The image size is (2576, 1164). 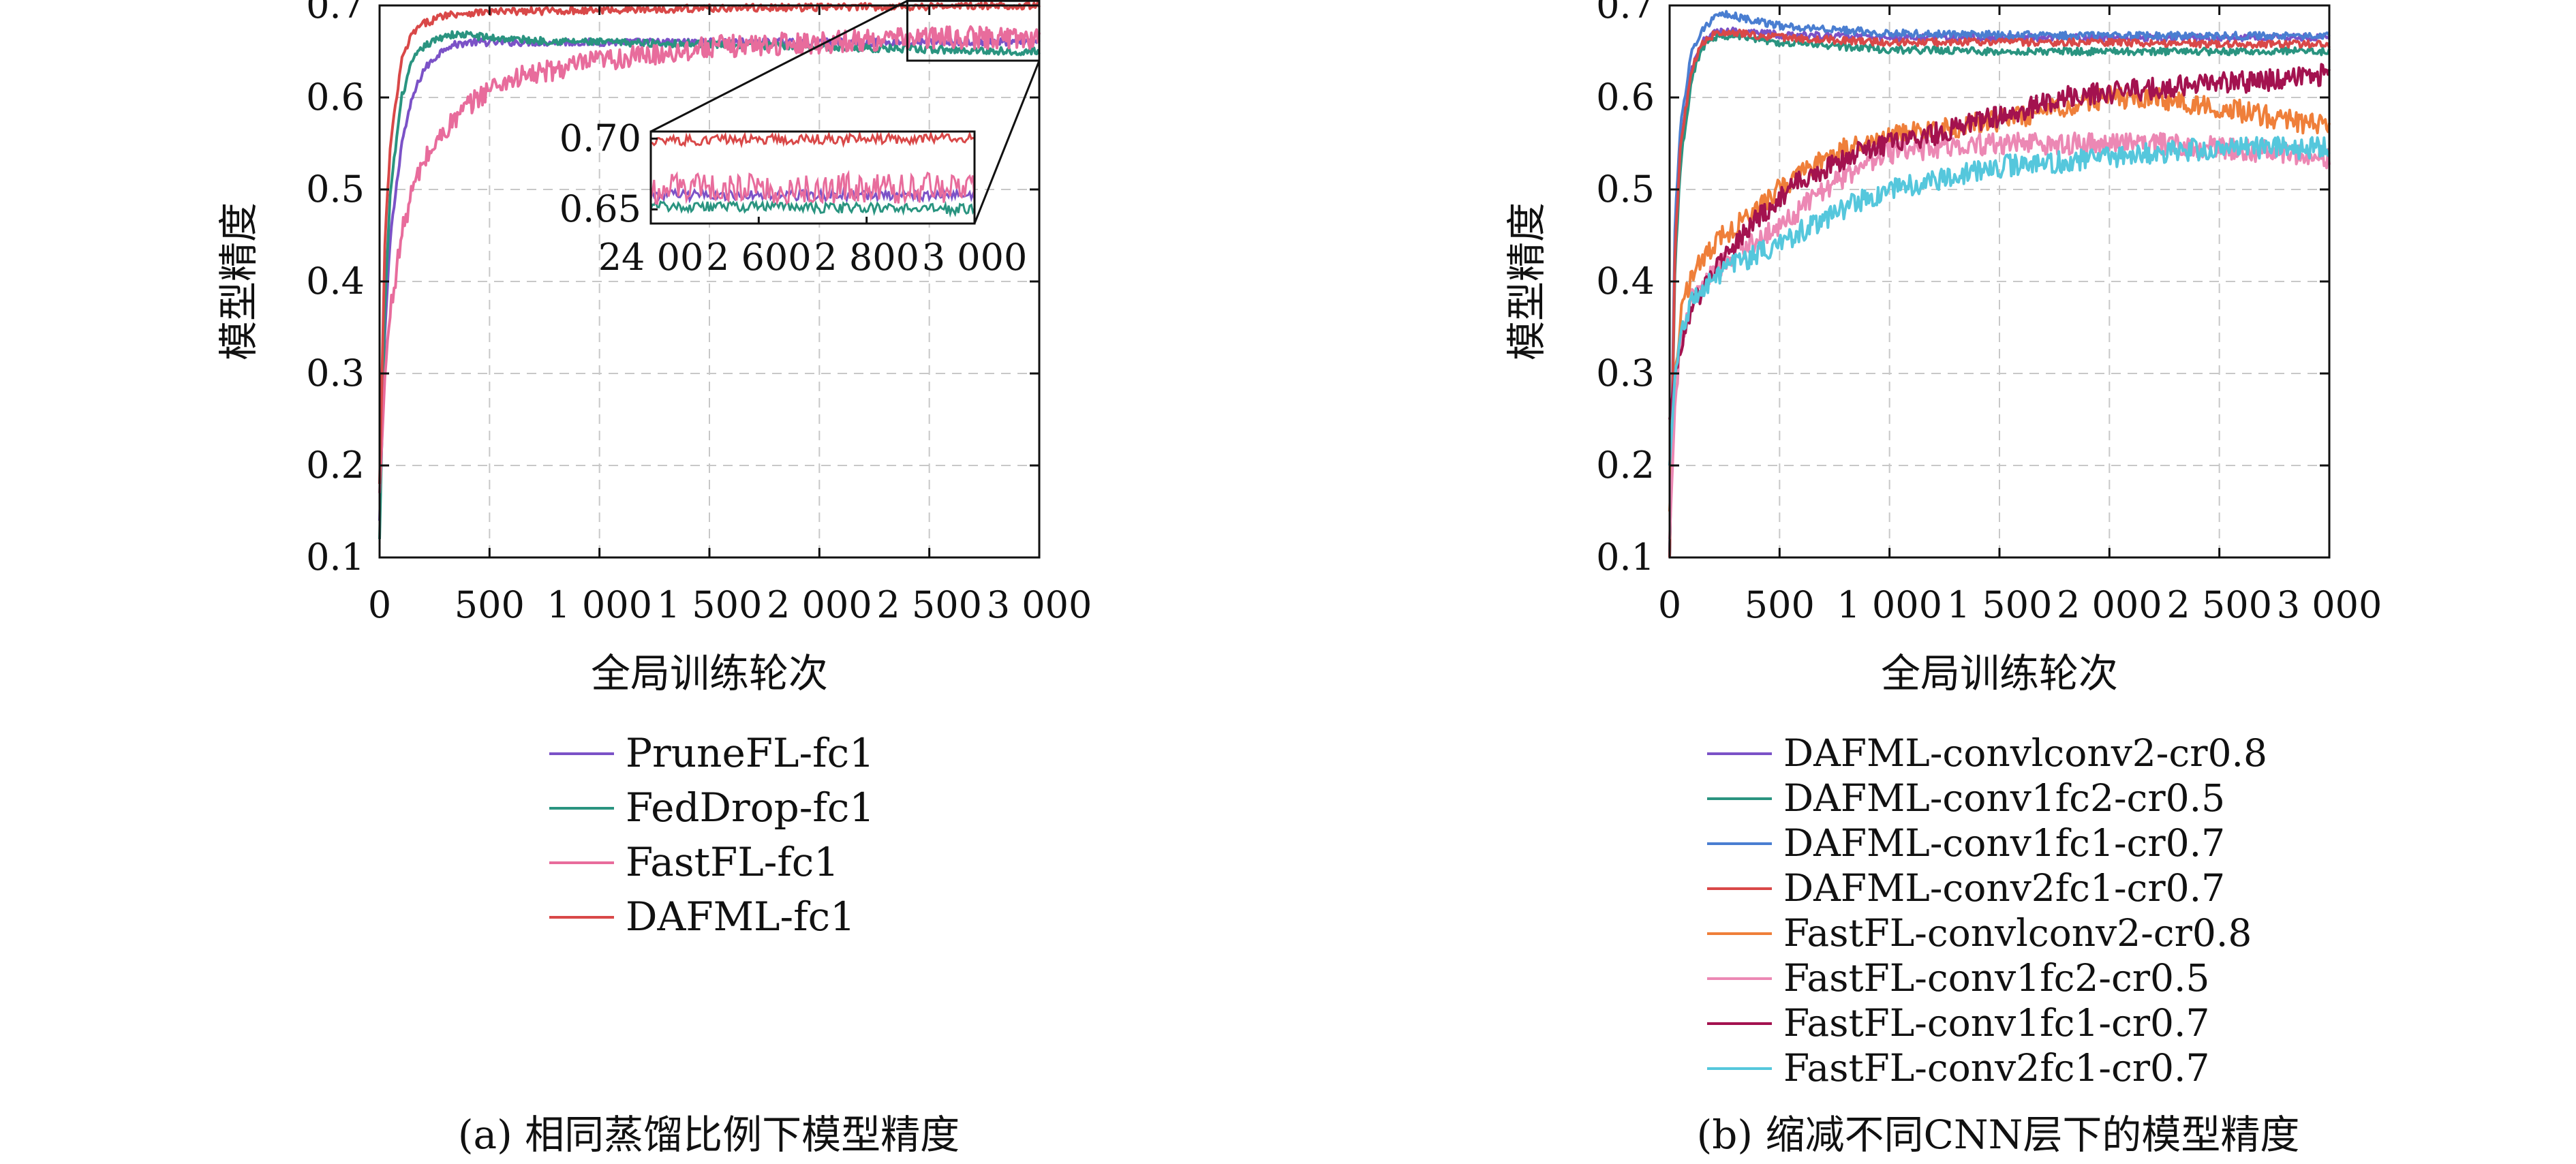 What do you see at coordinates (867, 257) in the screenshot?
I see `inset-x-tick-label: 2 800` at bounding box center [867, 257].